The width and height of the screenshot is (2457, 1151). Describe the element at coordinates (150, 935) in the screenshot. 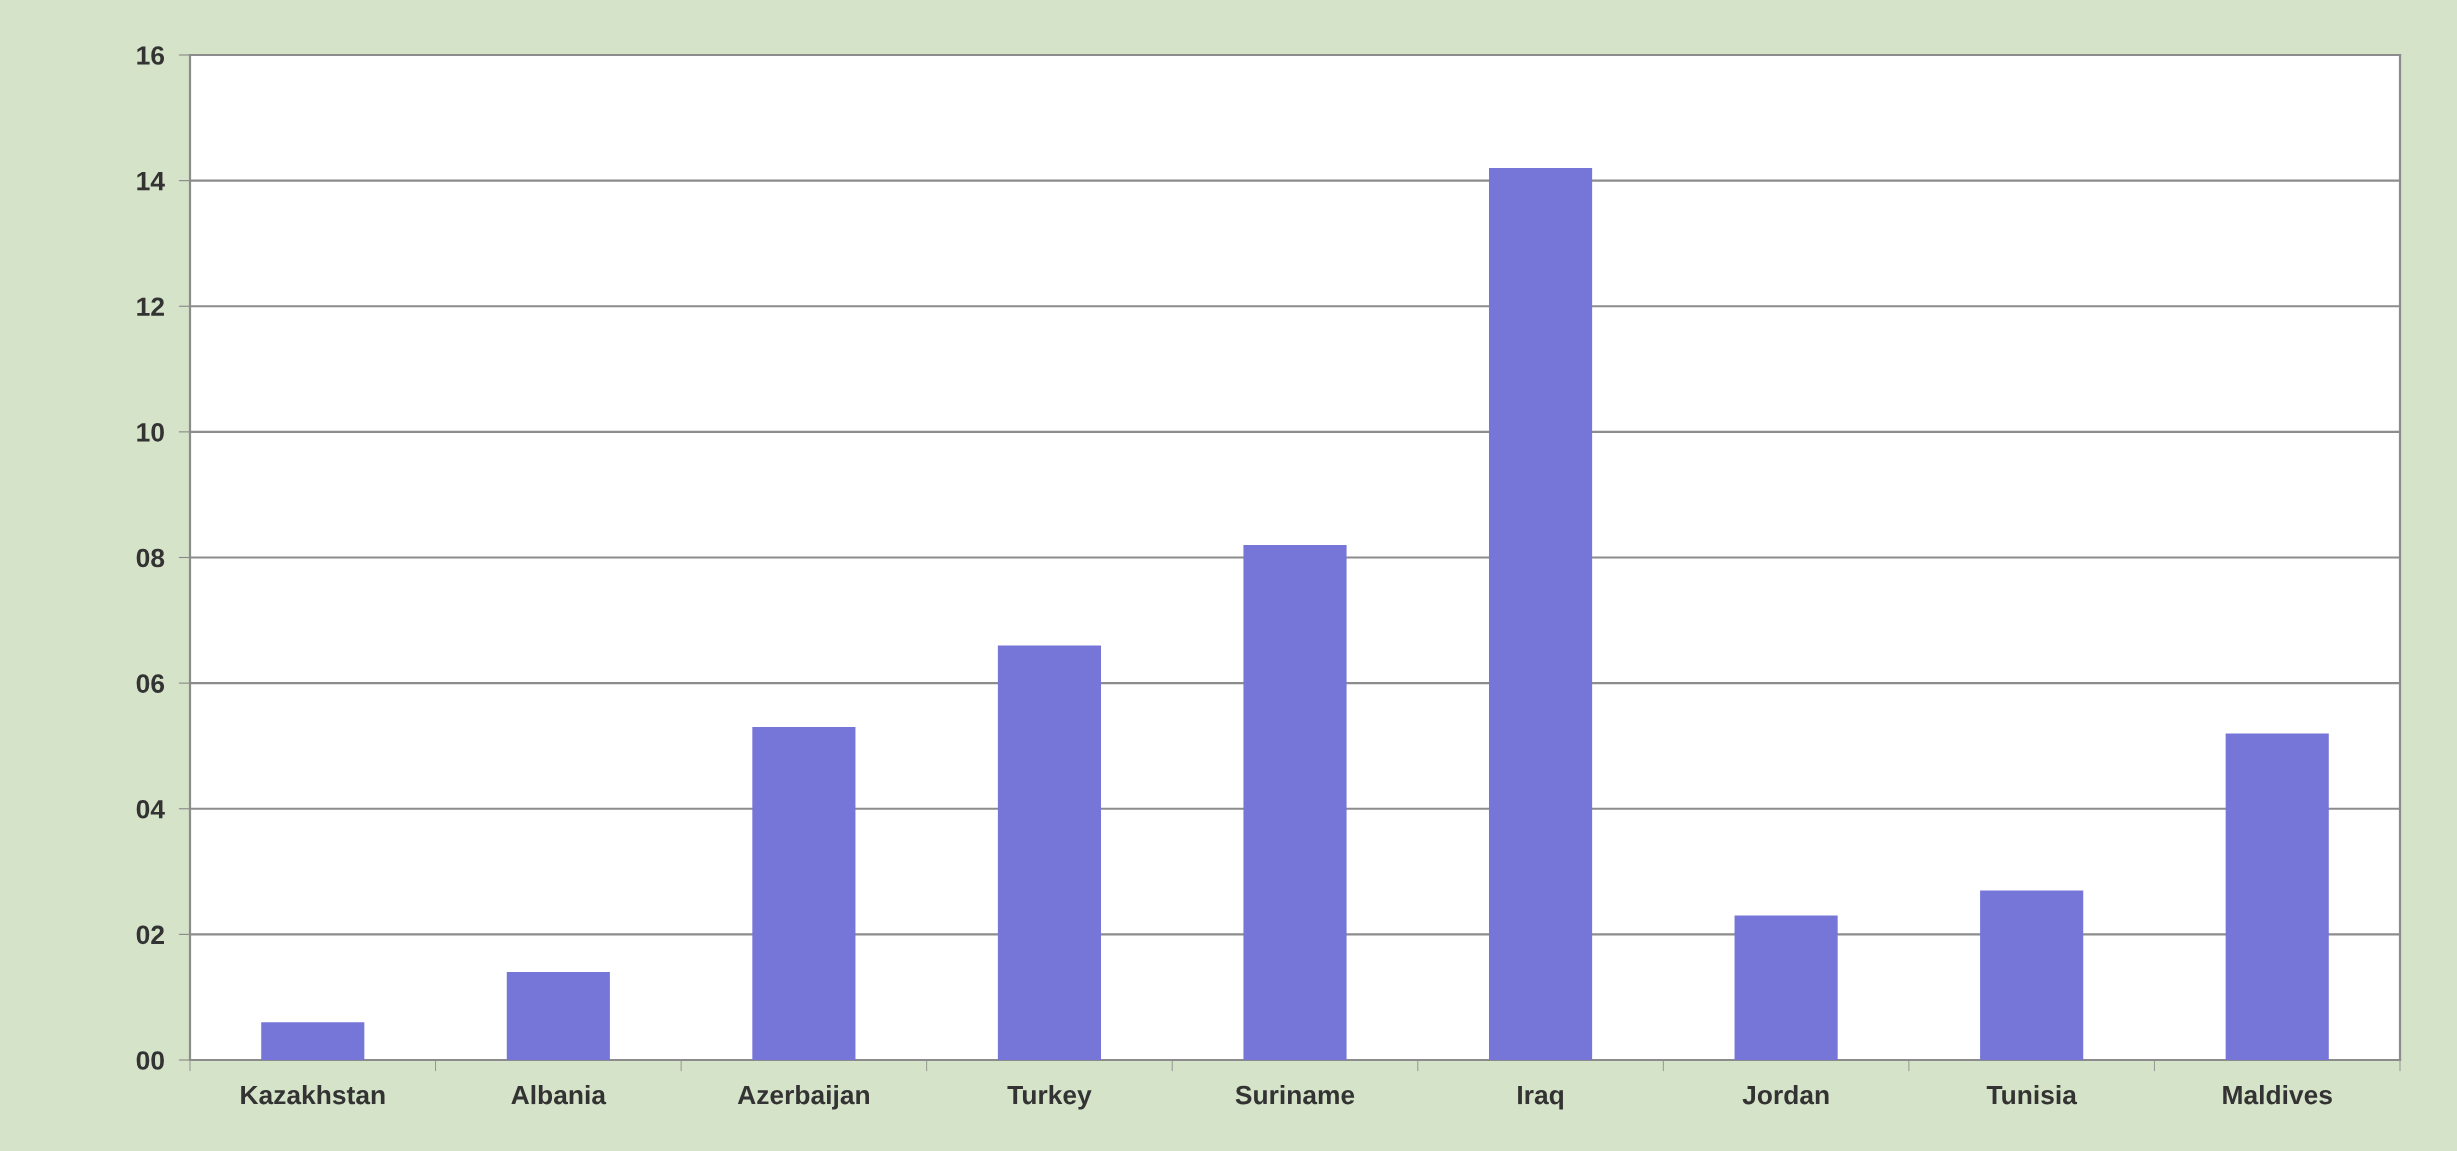

I see `y-tick-label: 02` at that location.